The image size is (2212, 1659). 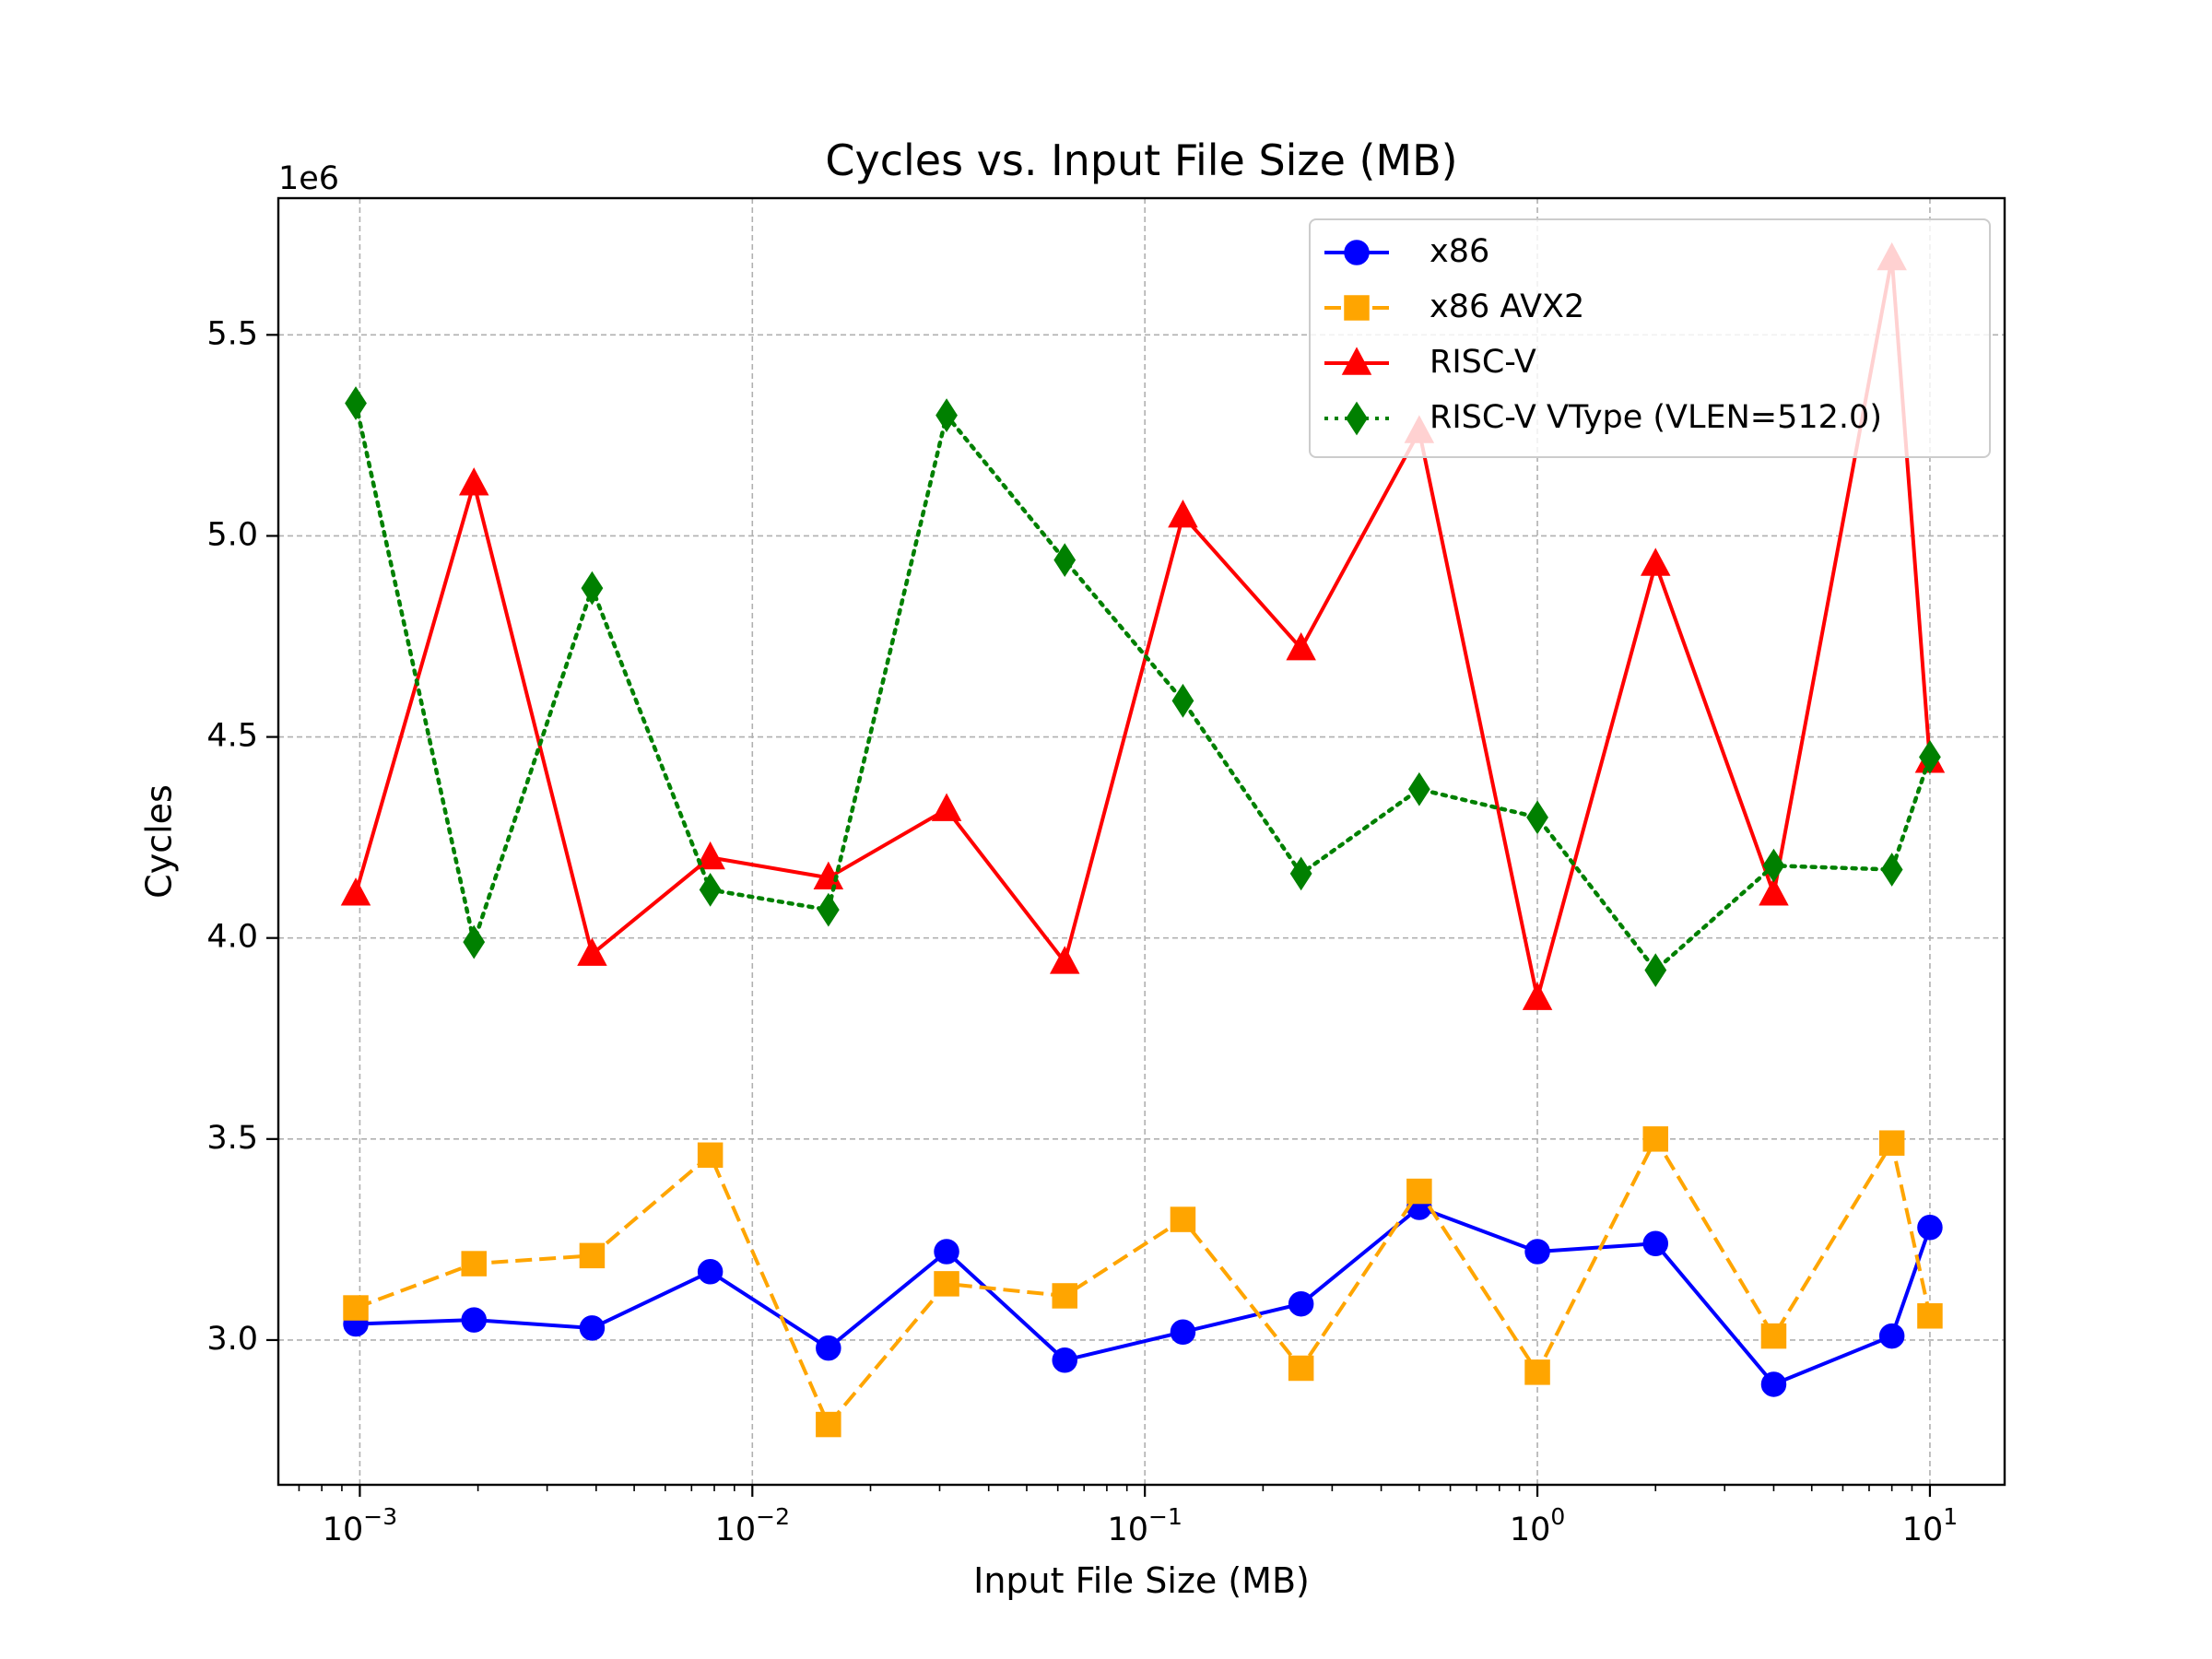 I want to click on x-tick-label: 10⁻¹, so click(x=1144, y=1525).